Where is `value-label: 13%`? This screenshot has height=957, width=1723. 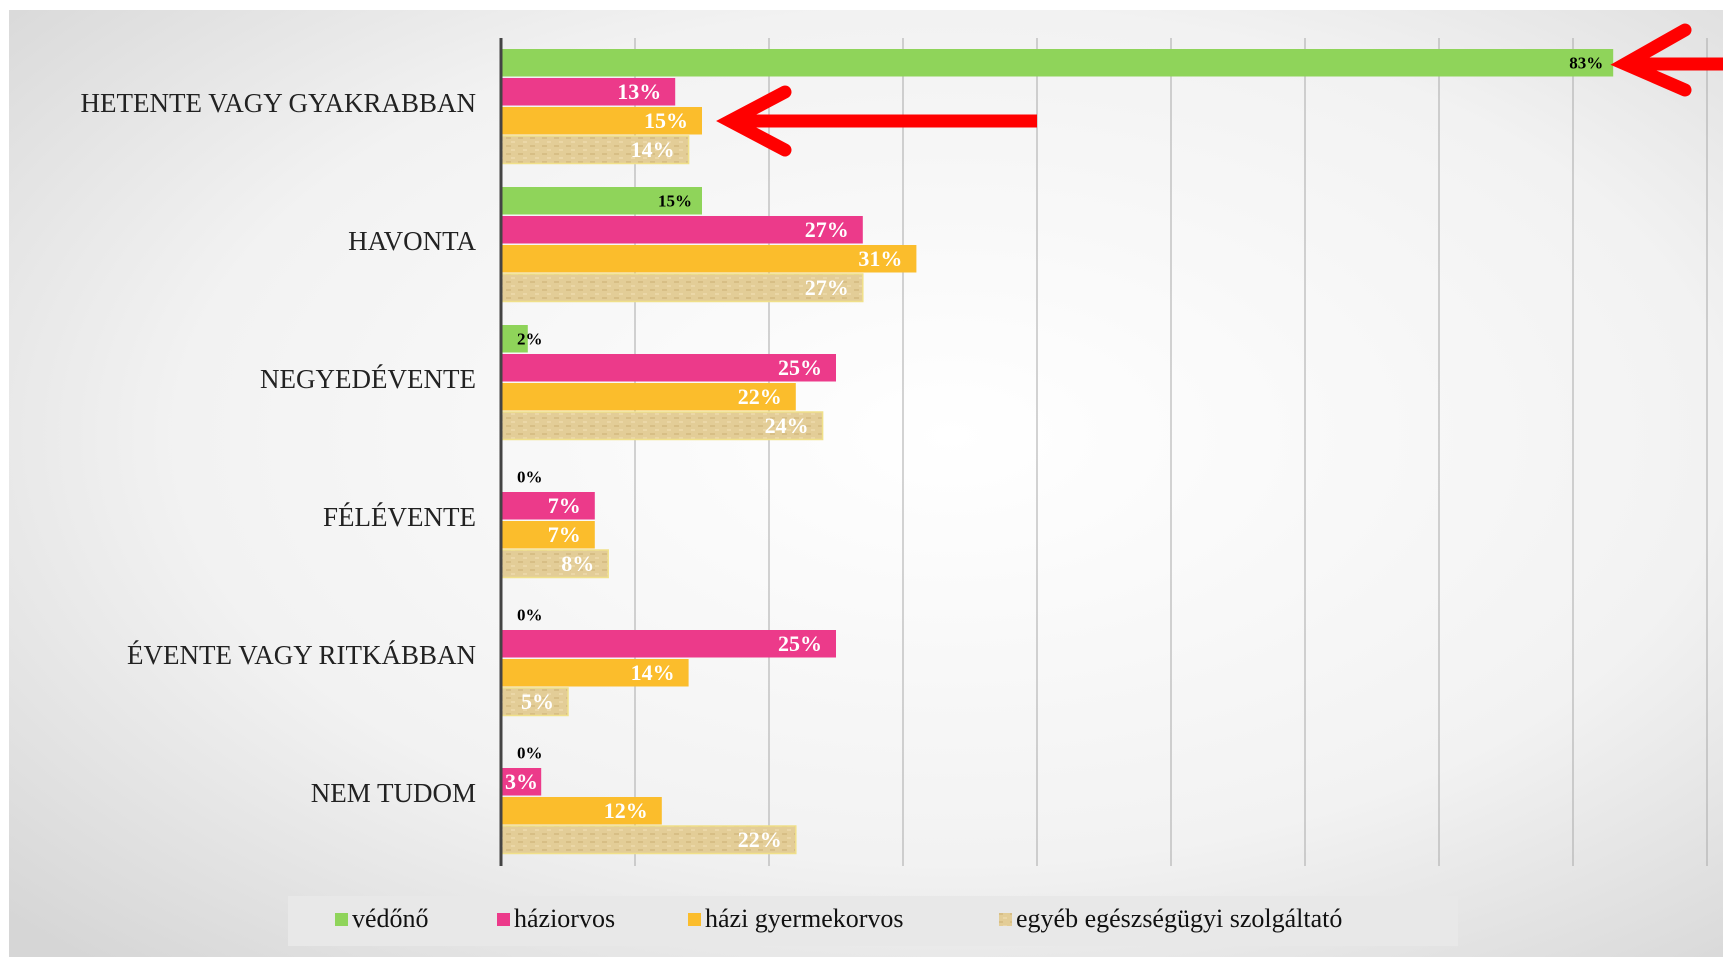
value-label: 13% is located at coordinates (639, 91).